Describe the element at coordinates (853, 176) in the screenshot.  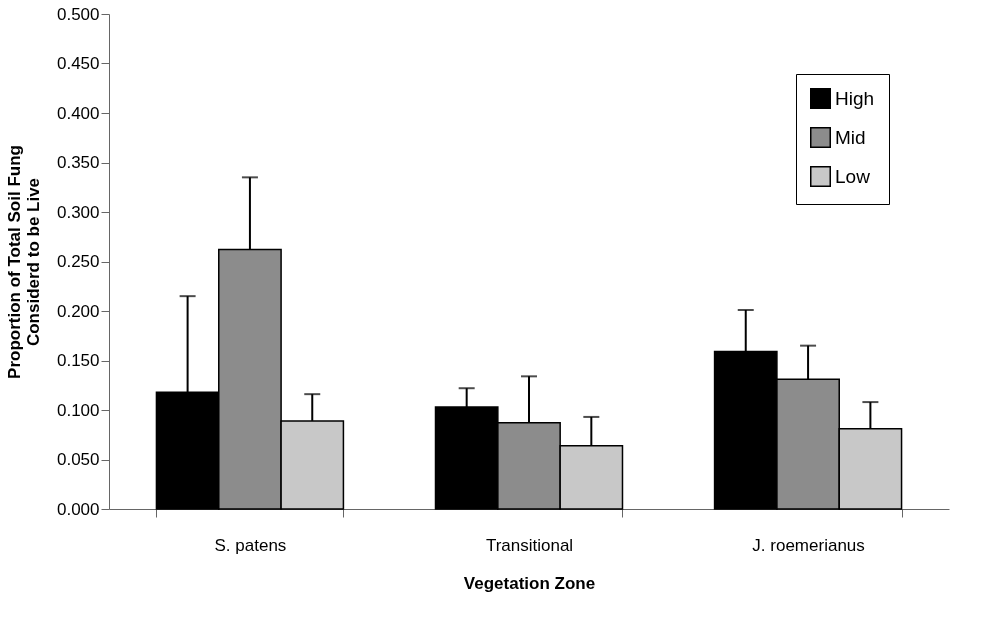
I see `legend-label: Low` at that location.